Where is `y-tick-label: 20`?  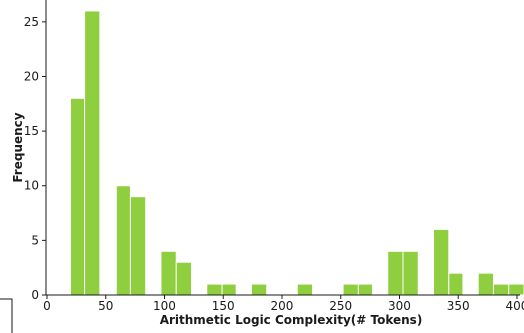
y-tick-label: 20 is located at coordinates (31, 76).